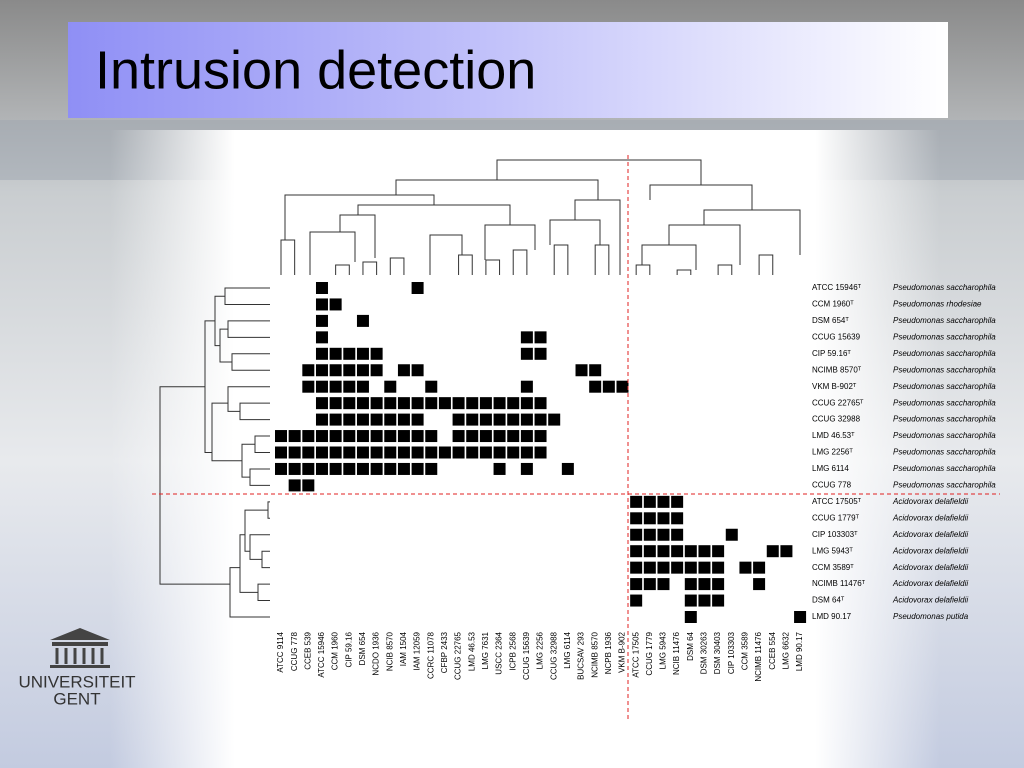  What do you see at coordinates (835, 534) in the screenshot?
I see `row-label: CIP 103303ᵀ` at bounding box center [835, 534].